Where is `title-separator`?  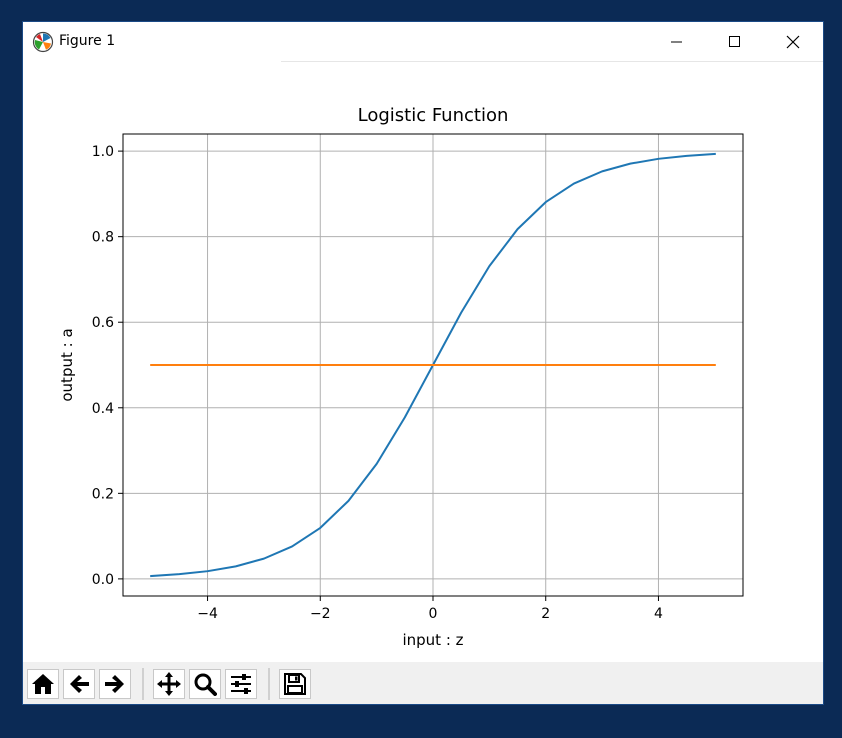 title-separator is located at coordinates (552, 61).